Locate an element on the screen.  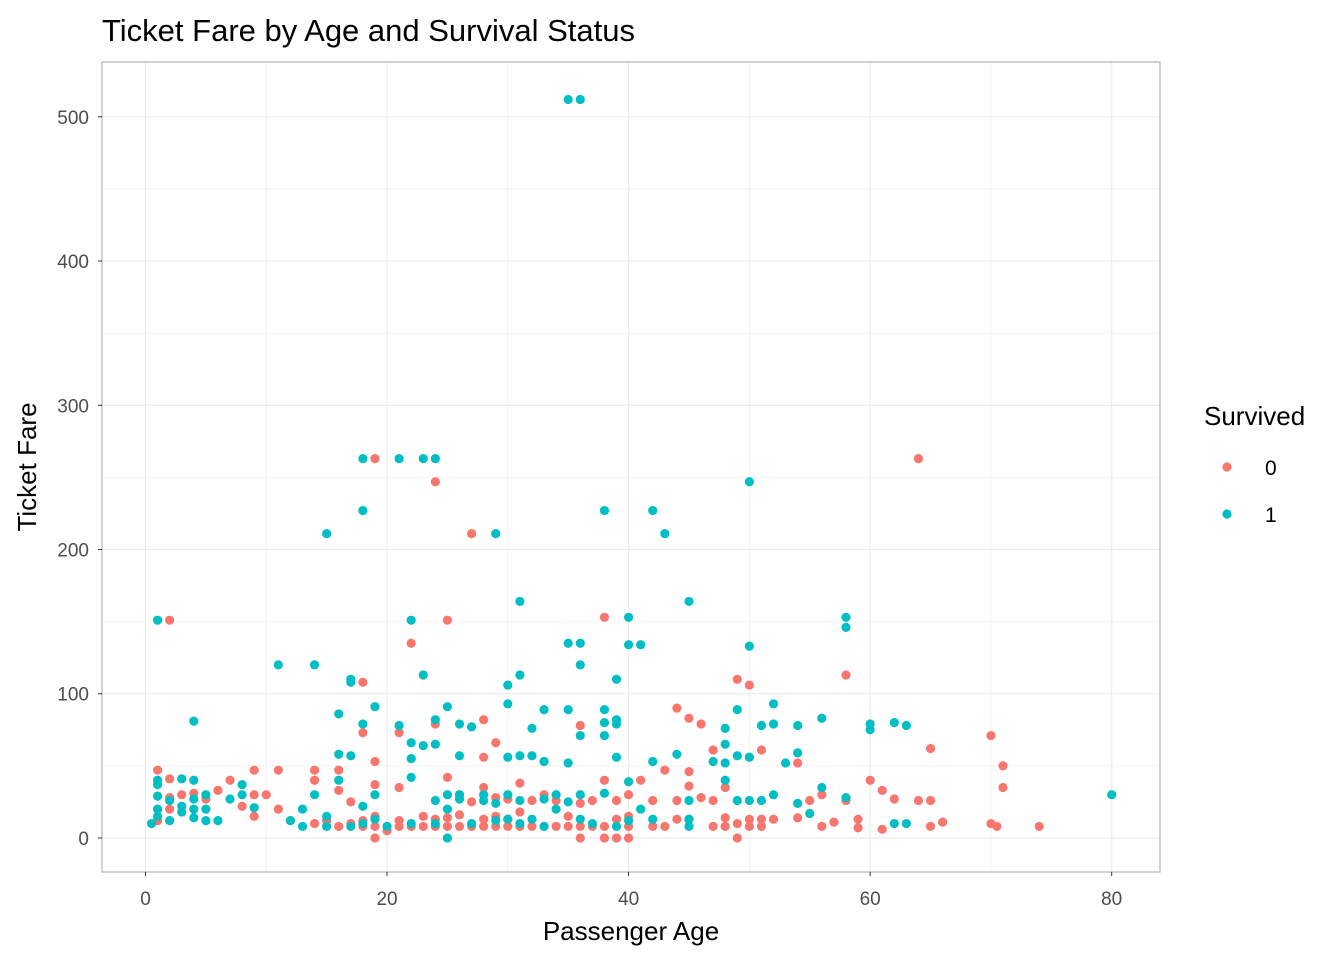
chart-title: Ticket Fare by Age and Survival Status is located at coordinates (368, 30).